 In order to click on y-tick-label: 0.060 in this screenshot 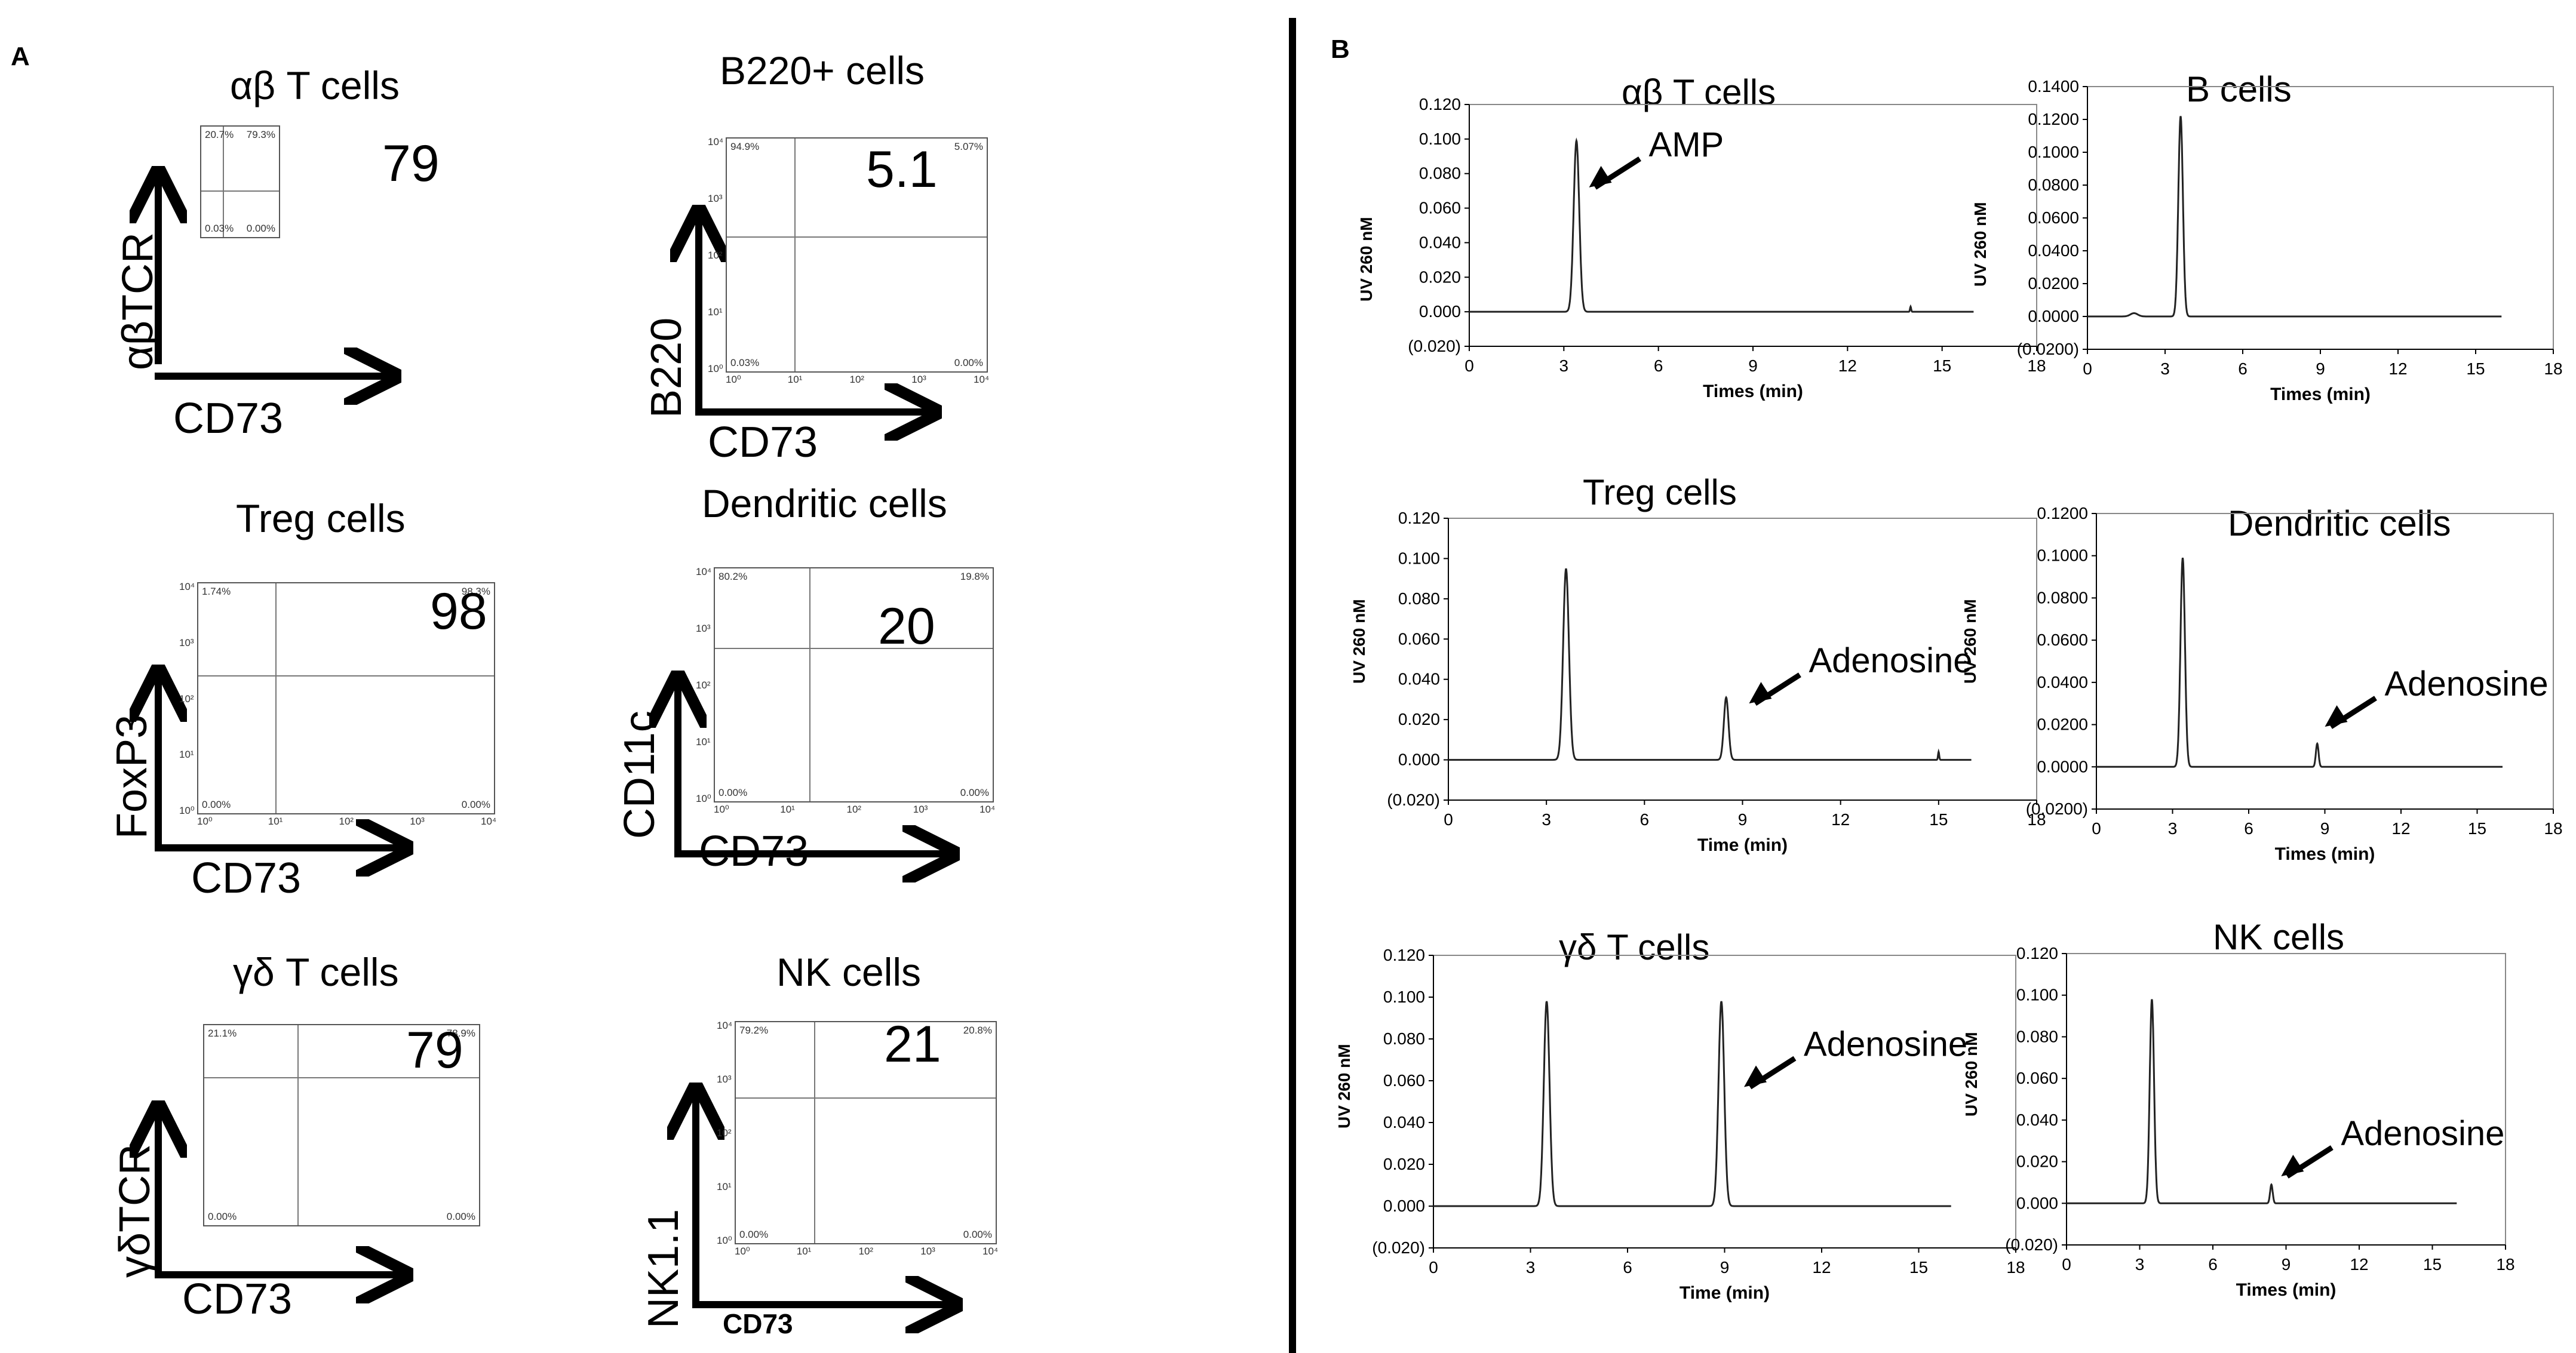, I will do `click(1419, 638)`.